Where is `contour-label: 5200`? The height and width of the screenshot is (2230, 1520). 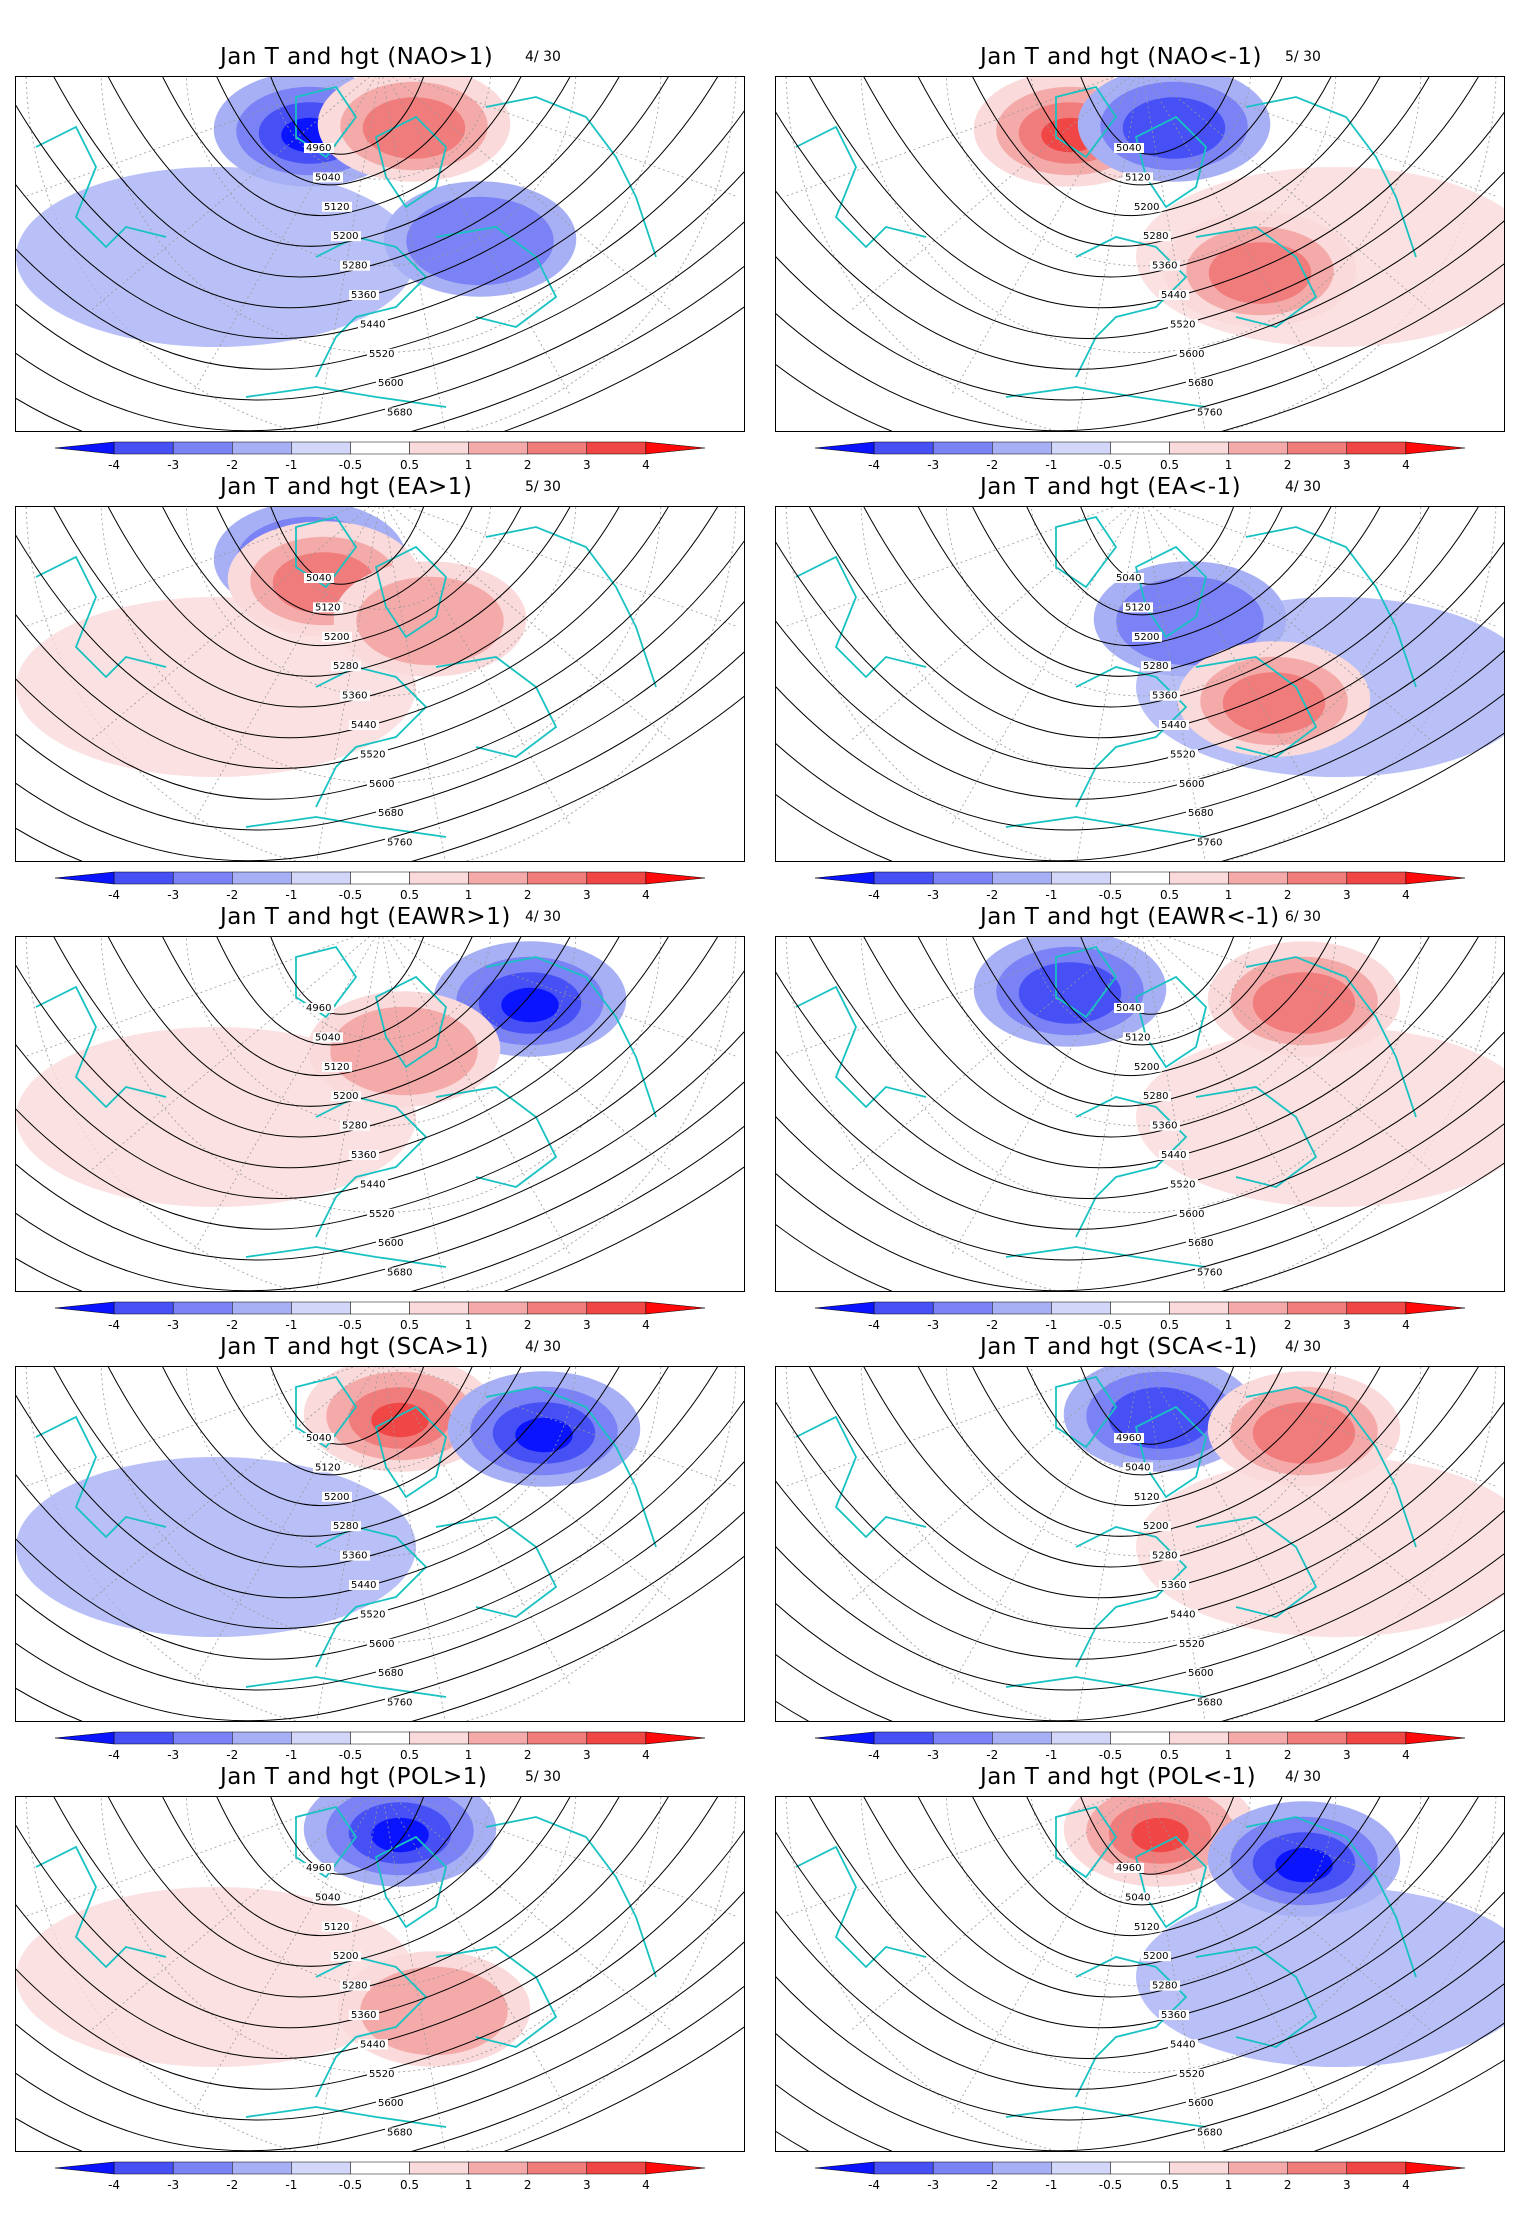
contour-label: 5200 is located at coordinates (345, 1096).